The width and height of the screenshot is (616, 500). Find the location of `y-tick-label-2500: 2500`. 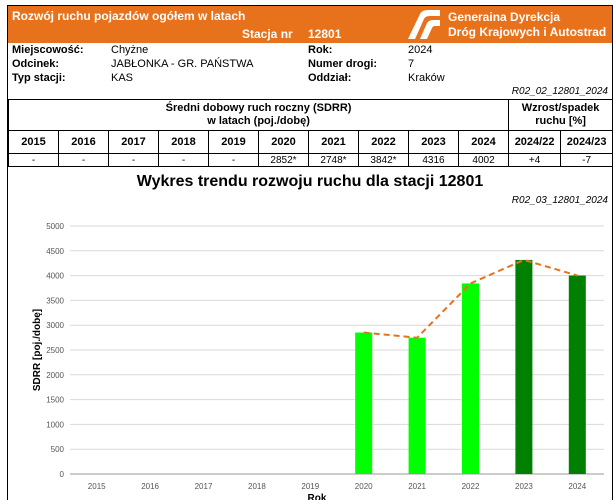

y-tick-label-2500: 2500 is located at coordinates (55, 350).